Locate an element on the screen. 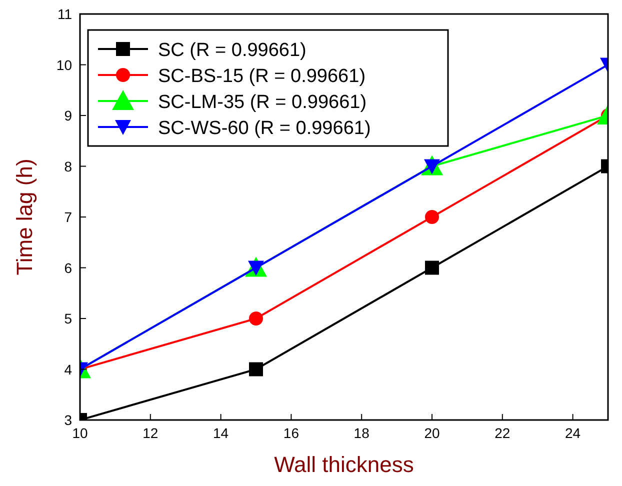 The width and height of the screenshot is (622, 486). x-tick-label: 22 is located at coordinates (502, 433).